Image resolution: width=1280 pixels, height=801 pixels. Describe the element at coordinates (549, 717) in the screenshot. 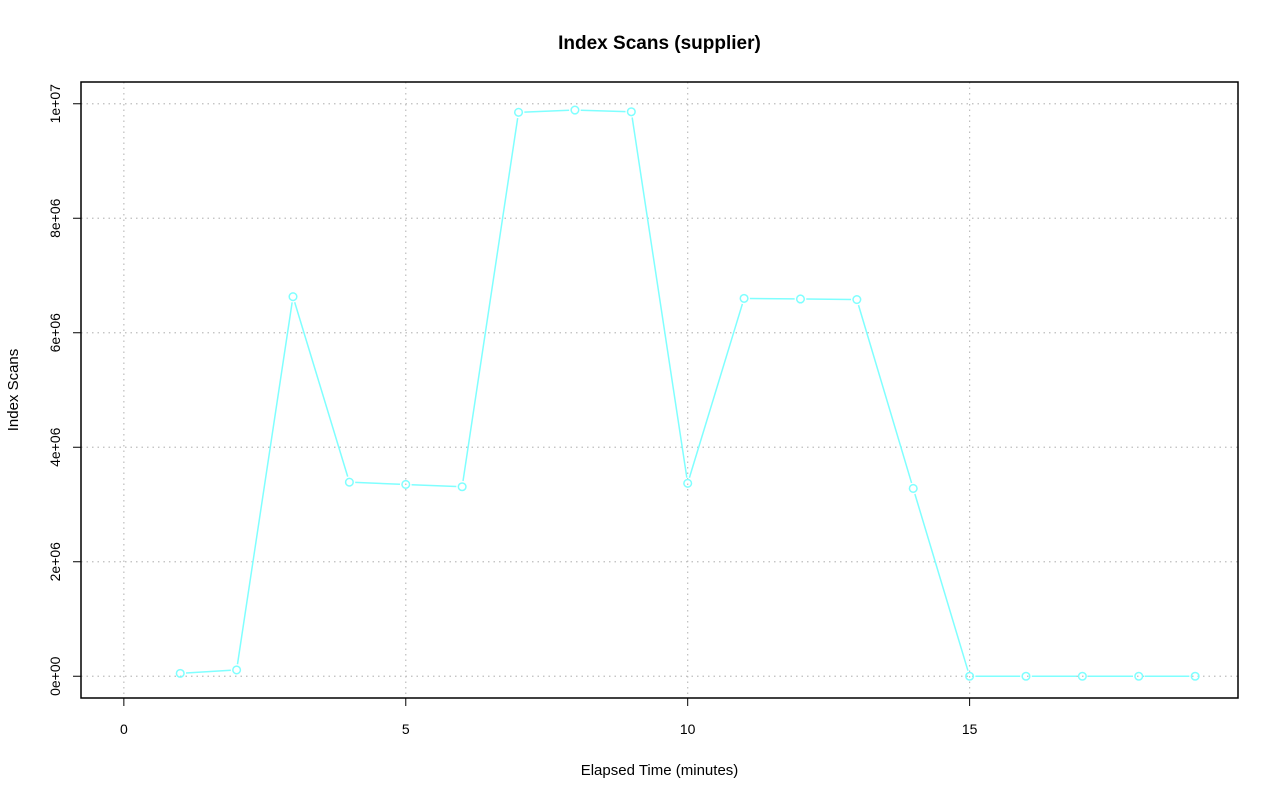

I see `x-axis: 0 5 10 15` at that location.